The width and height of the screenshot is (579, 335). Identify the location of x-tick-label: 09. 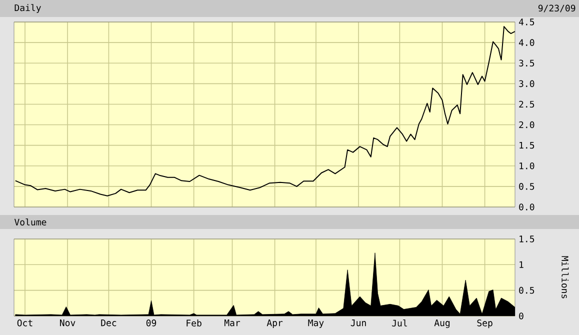
(151, 323).